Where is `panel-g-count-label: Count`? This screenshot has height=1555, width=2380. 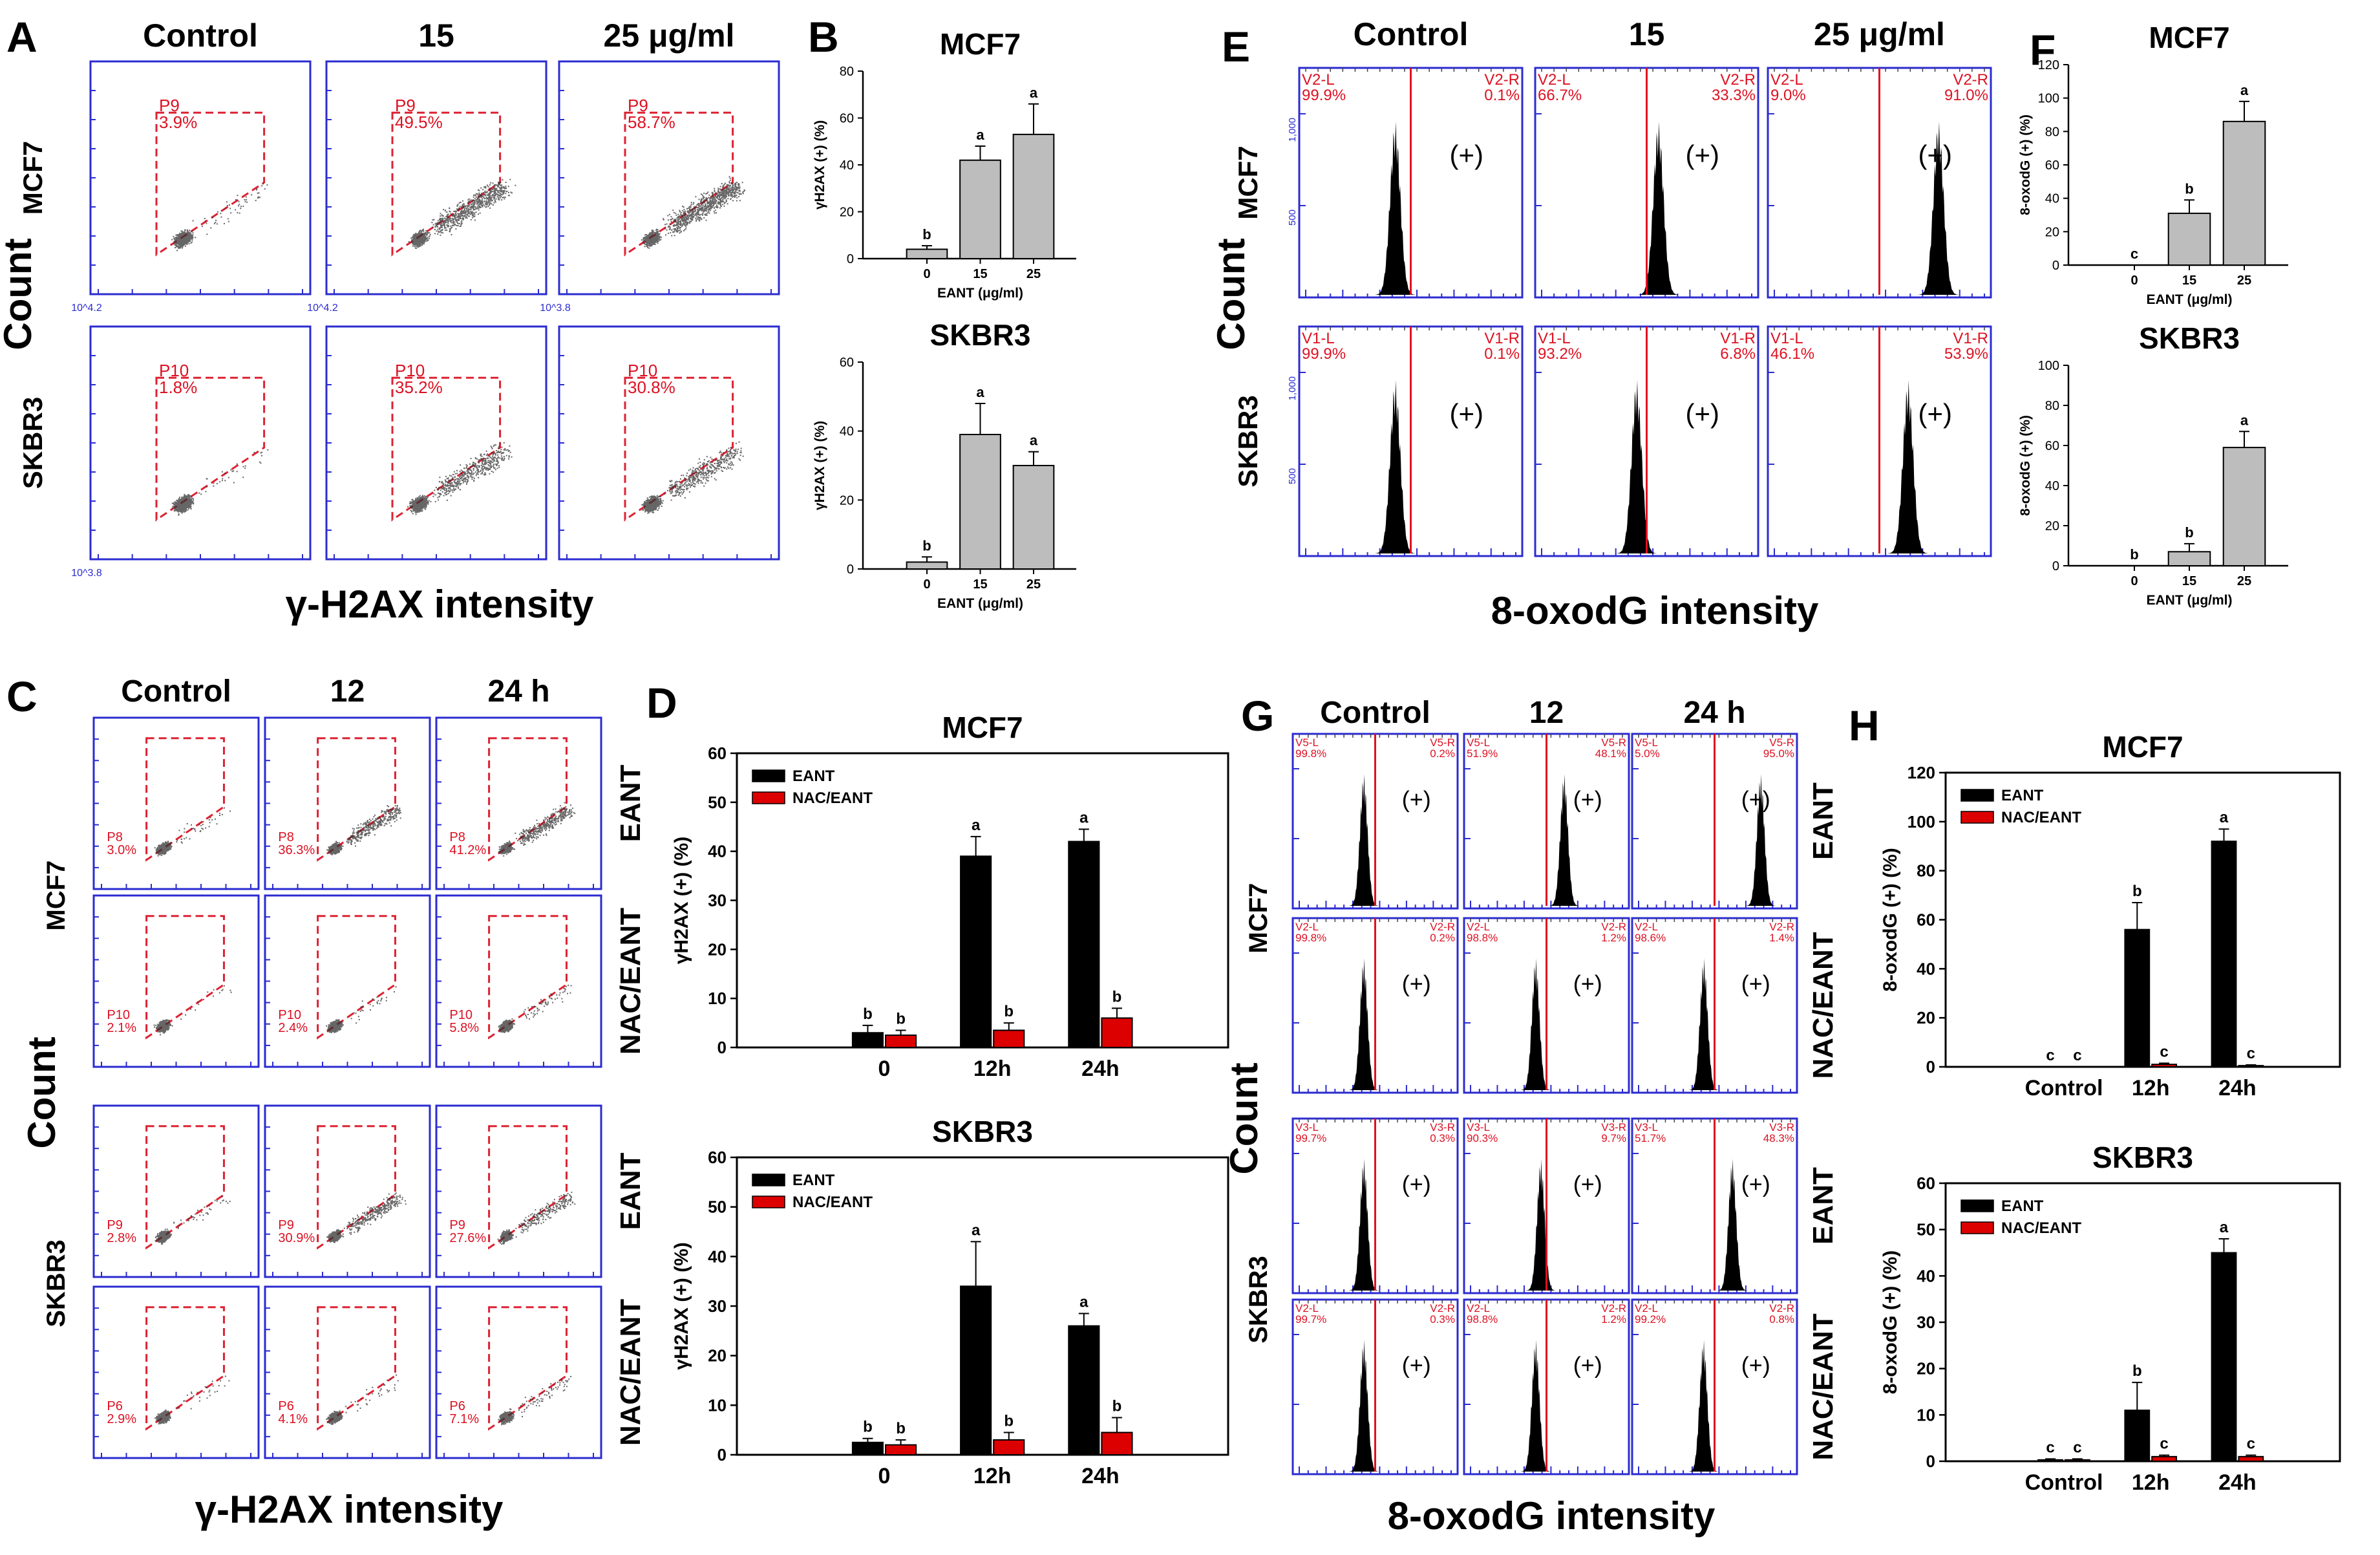
panel-g-count-label: Count is located at coordinates (1244, 1118).